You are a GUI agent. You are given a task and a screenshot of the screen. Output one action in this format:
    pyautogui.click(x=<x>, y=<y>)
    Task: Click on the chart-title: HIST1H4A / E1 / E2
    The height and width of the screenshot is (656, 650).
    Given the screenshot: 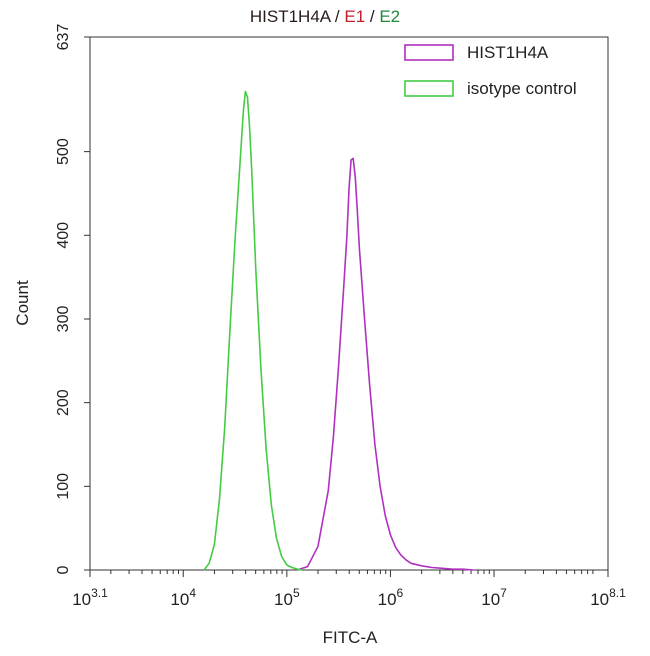 What is the action you would take?
    pyautogui.click(x=325, y=16)
    